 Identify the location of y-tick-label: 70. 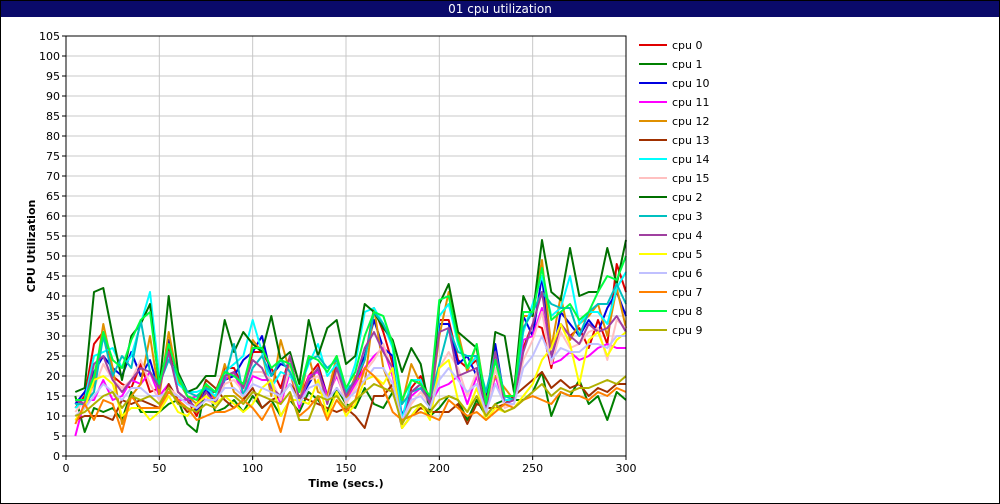
(53, 176).